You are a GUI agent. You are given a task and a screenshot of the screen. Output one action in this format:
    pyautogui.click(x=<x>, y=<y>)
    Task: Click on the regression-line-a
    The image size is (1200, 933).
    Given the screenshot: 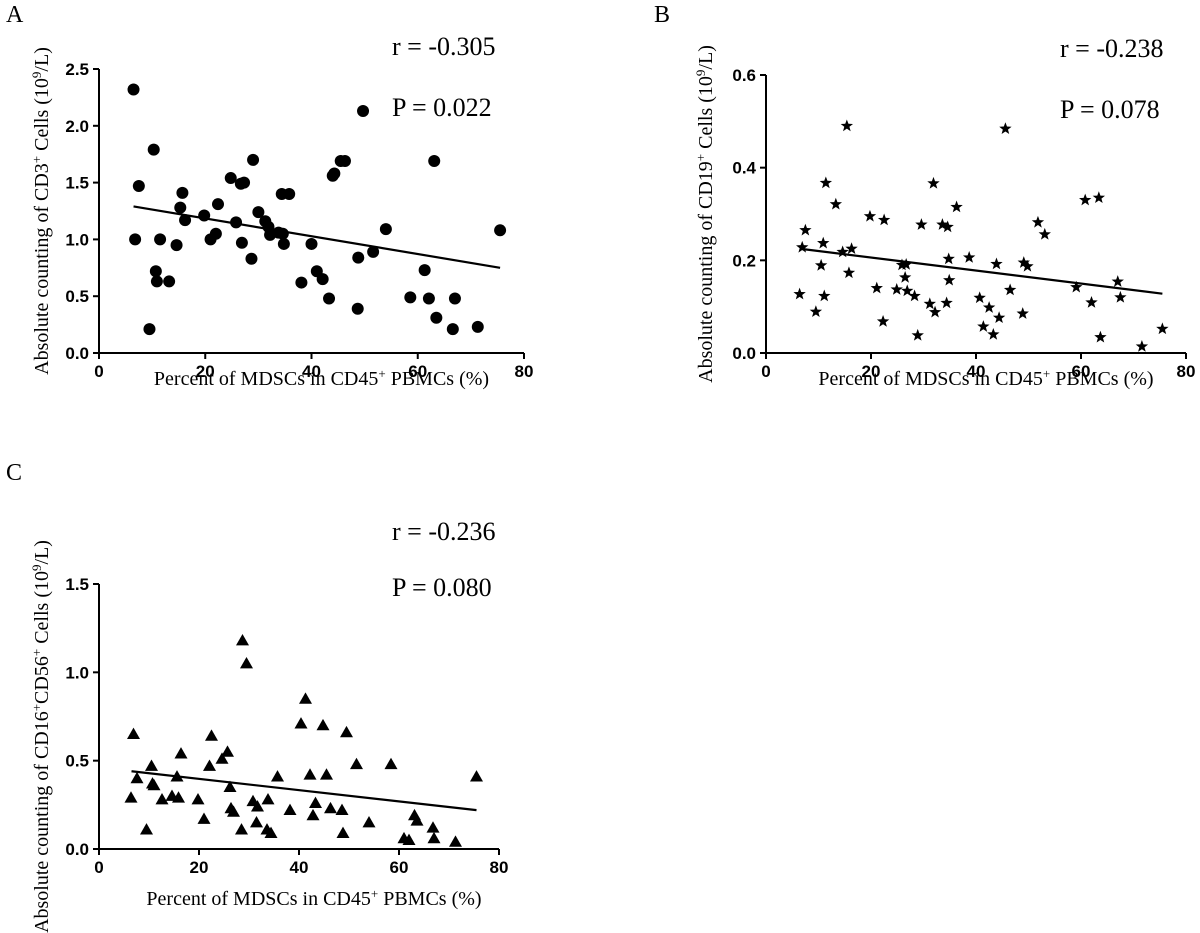 What is the action you would take?
    pyautogui.click(x=317, y=237)
    